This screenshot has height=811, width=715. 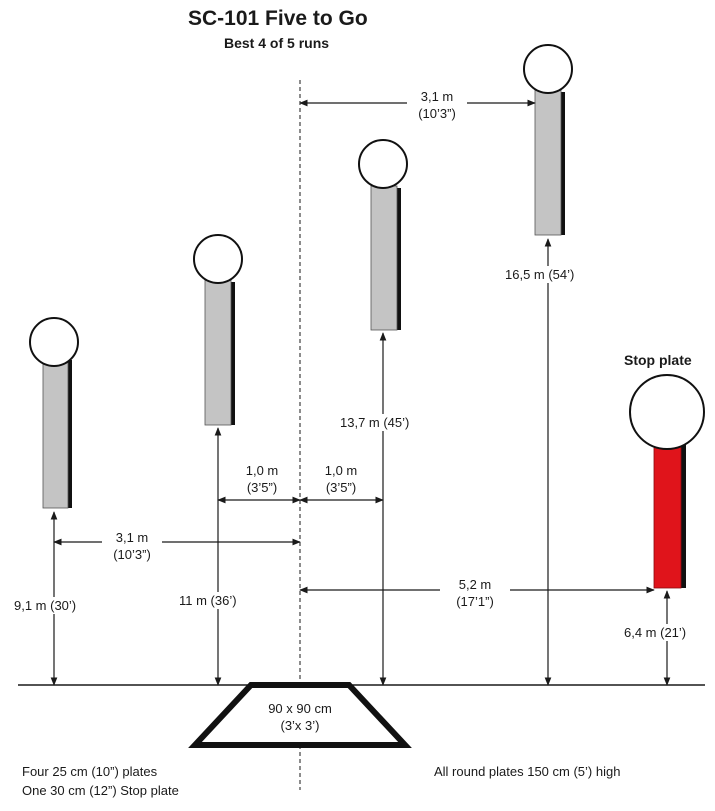 What do you see at coordinates (341, 470) in the screenshot?
I see `gap-center-right-metric: 1,0 m` at bounding box center [341, 470].